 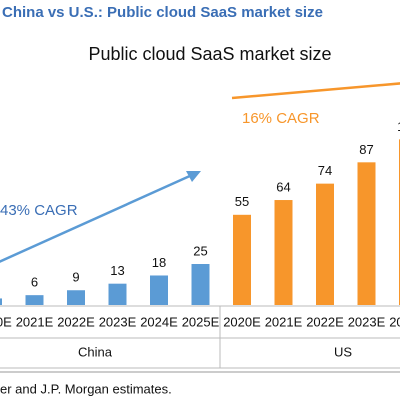 I want to click on data-label: 74, so click(x=325, y=170).